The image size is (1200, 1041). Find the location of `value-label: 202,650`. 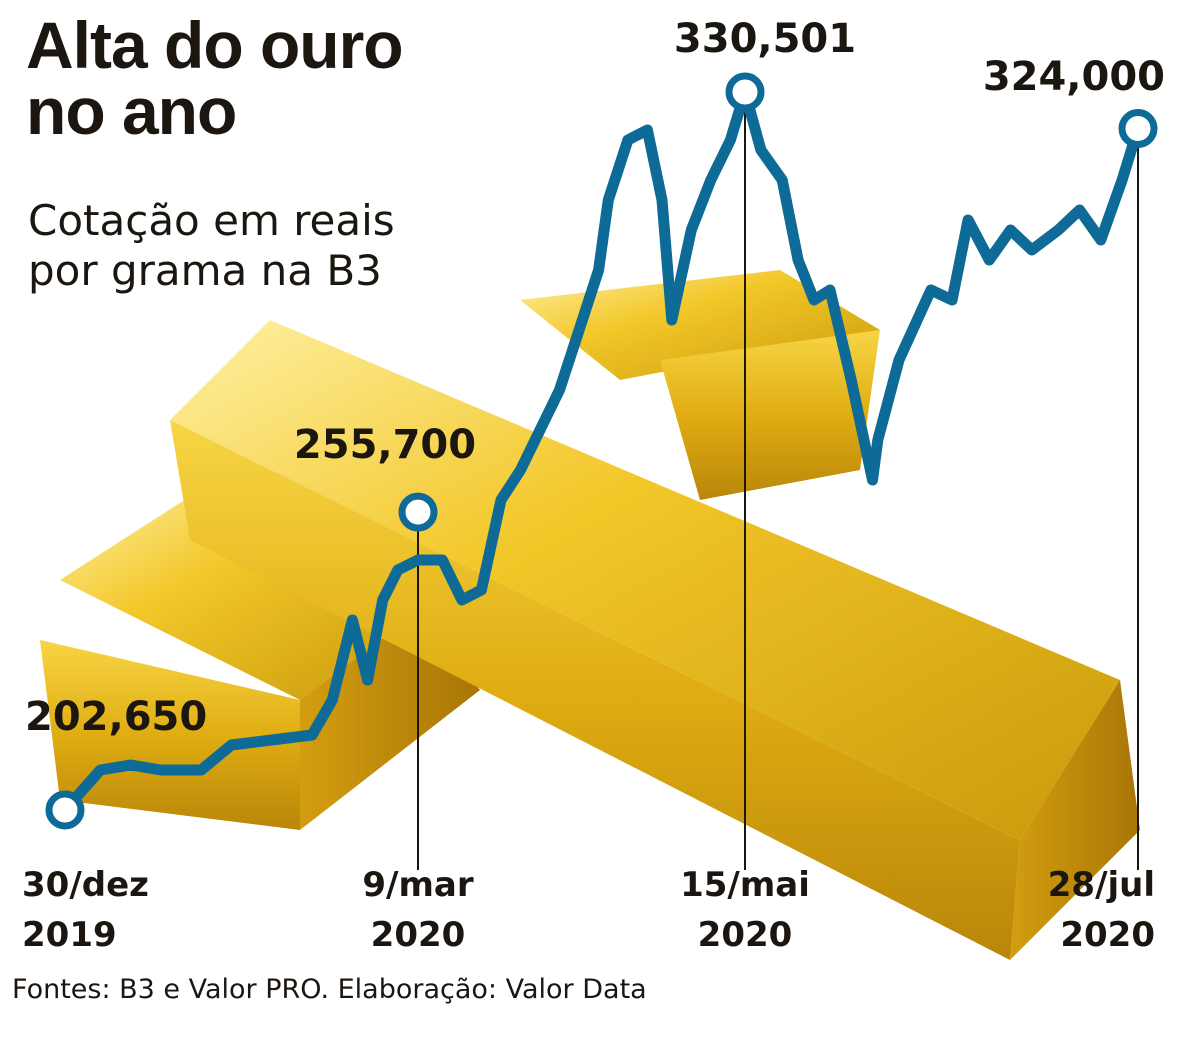

value-label: 202,650 is located at coordinates (116, 717).